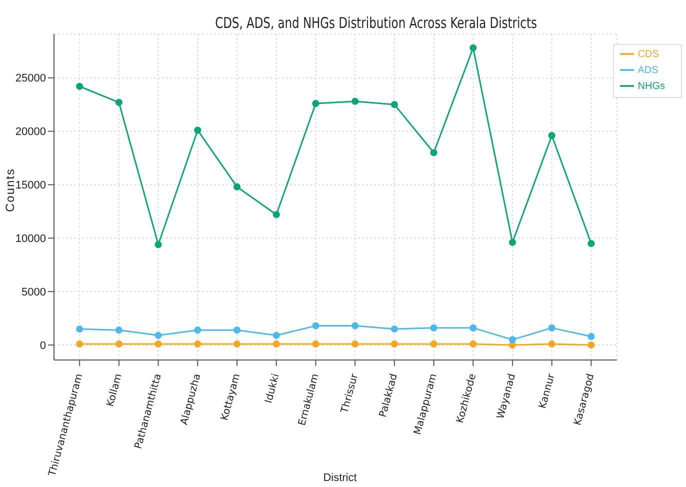 The image size is (686, 487). What do you see at coordinates (350, 394) in the screenshot?
I see `x-tick-label: Thrissur` at bounding box center [350, 394].